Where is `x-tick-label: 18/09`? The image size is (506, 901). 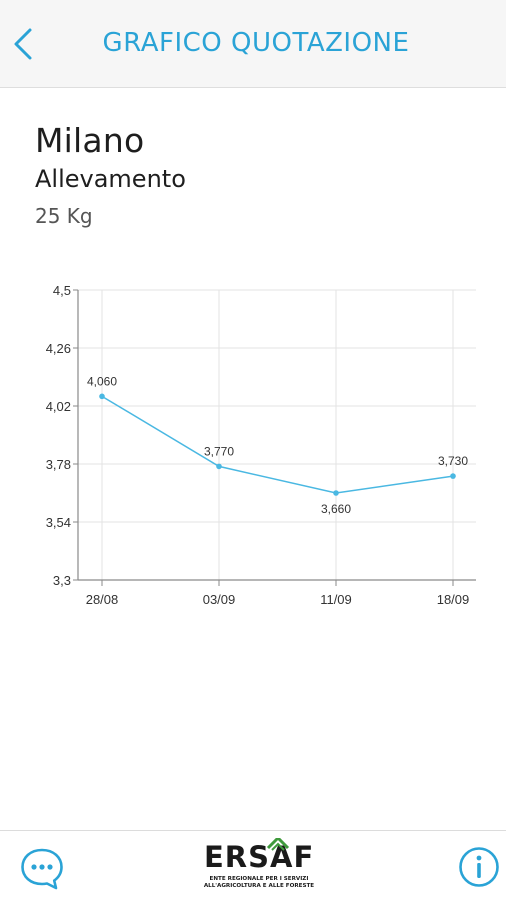
x-tick-label: 18/09 is located at coordinates (453, 599).